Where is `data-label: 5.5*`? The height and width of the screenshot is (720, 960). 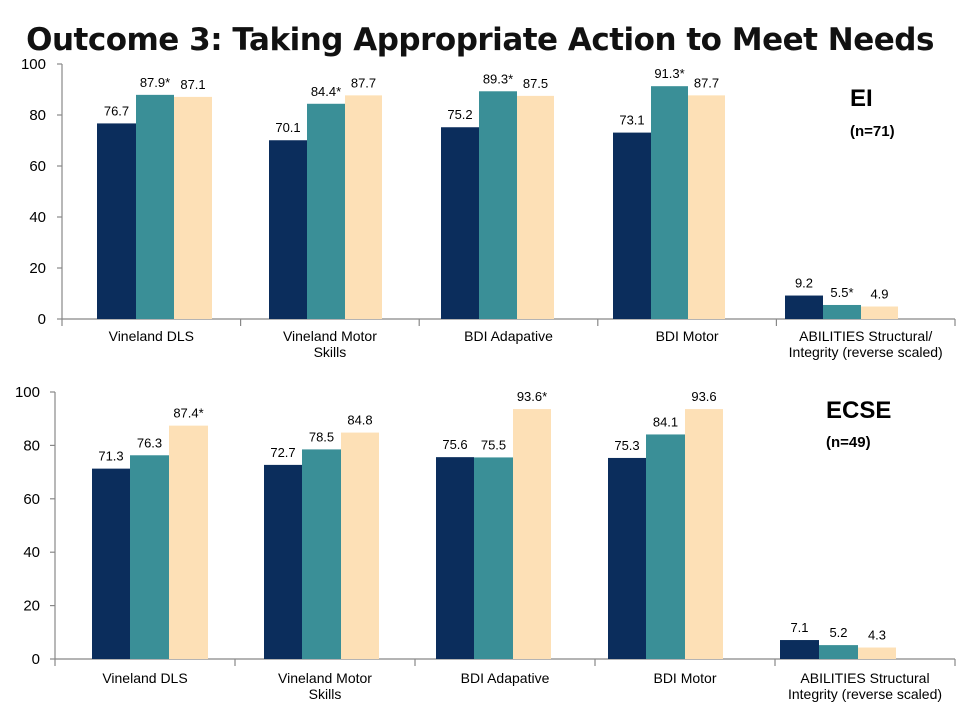 data-label: 5.5* is located at coordinates (841, 292).